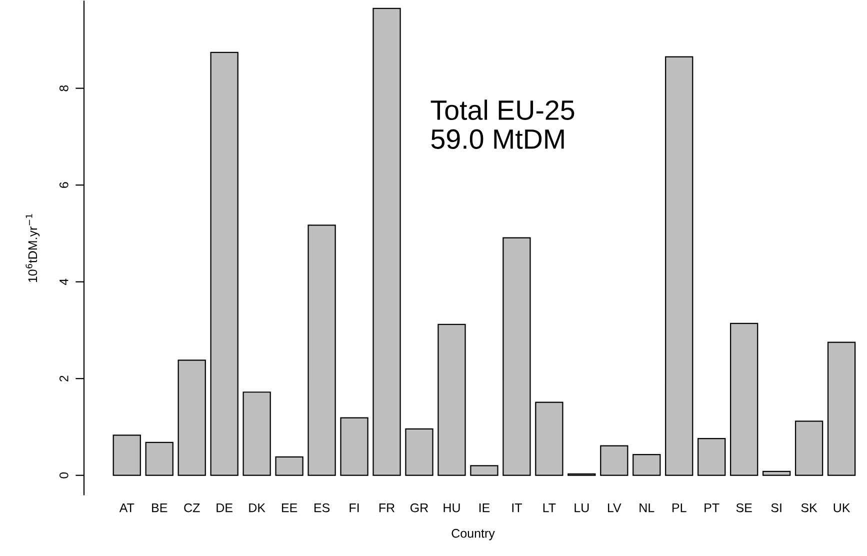 The height and width of the screenshot is (556, 867). Describe the element at coordinates (615, 507) in the screenshot. I see `x-tick-label: LV` at that location.